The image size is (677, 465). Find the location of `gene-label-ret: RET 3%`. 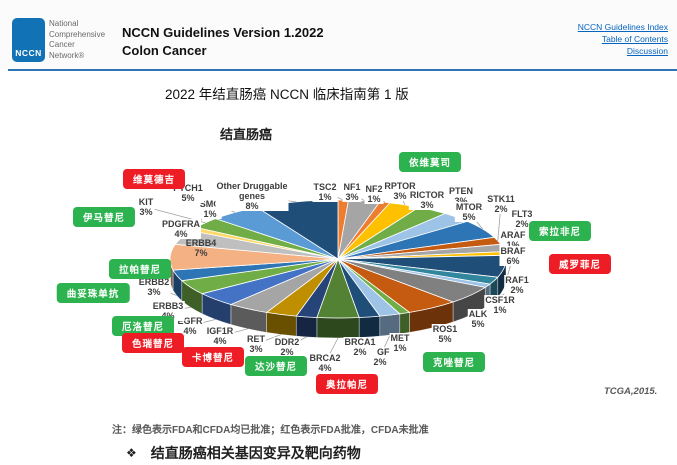

gene-label-ret: RET 3% is located at coordinates (256, 344).